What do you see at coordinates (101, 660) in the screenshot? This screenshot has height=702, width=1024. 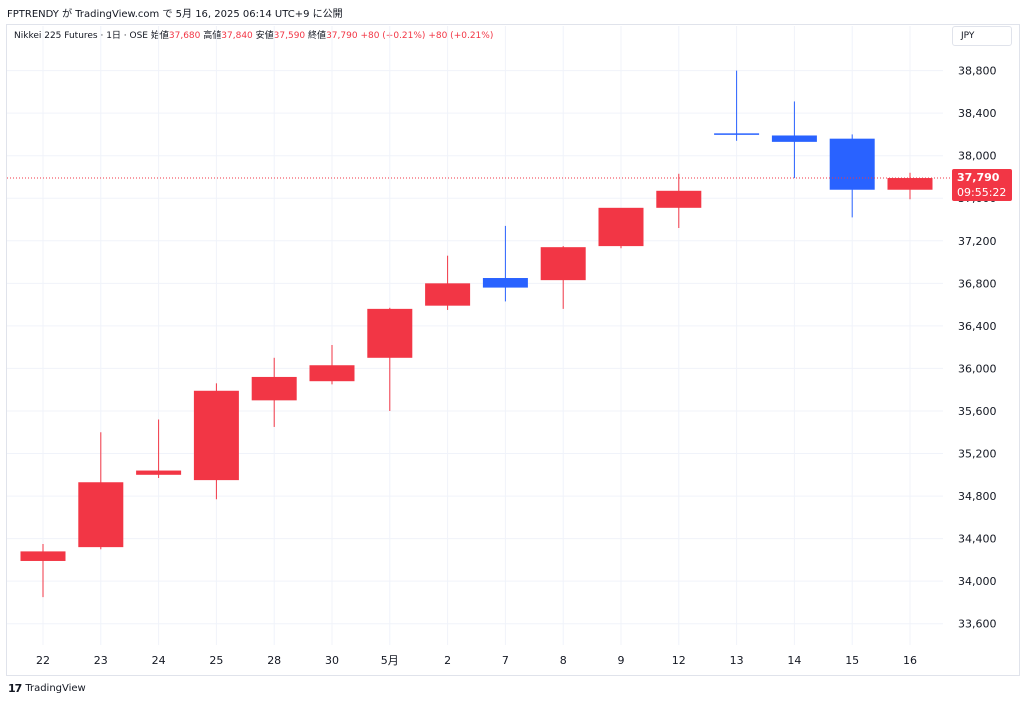 I see `x-tick-label: 23` at bounding box center [101, 660].